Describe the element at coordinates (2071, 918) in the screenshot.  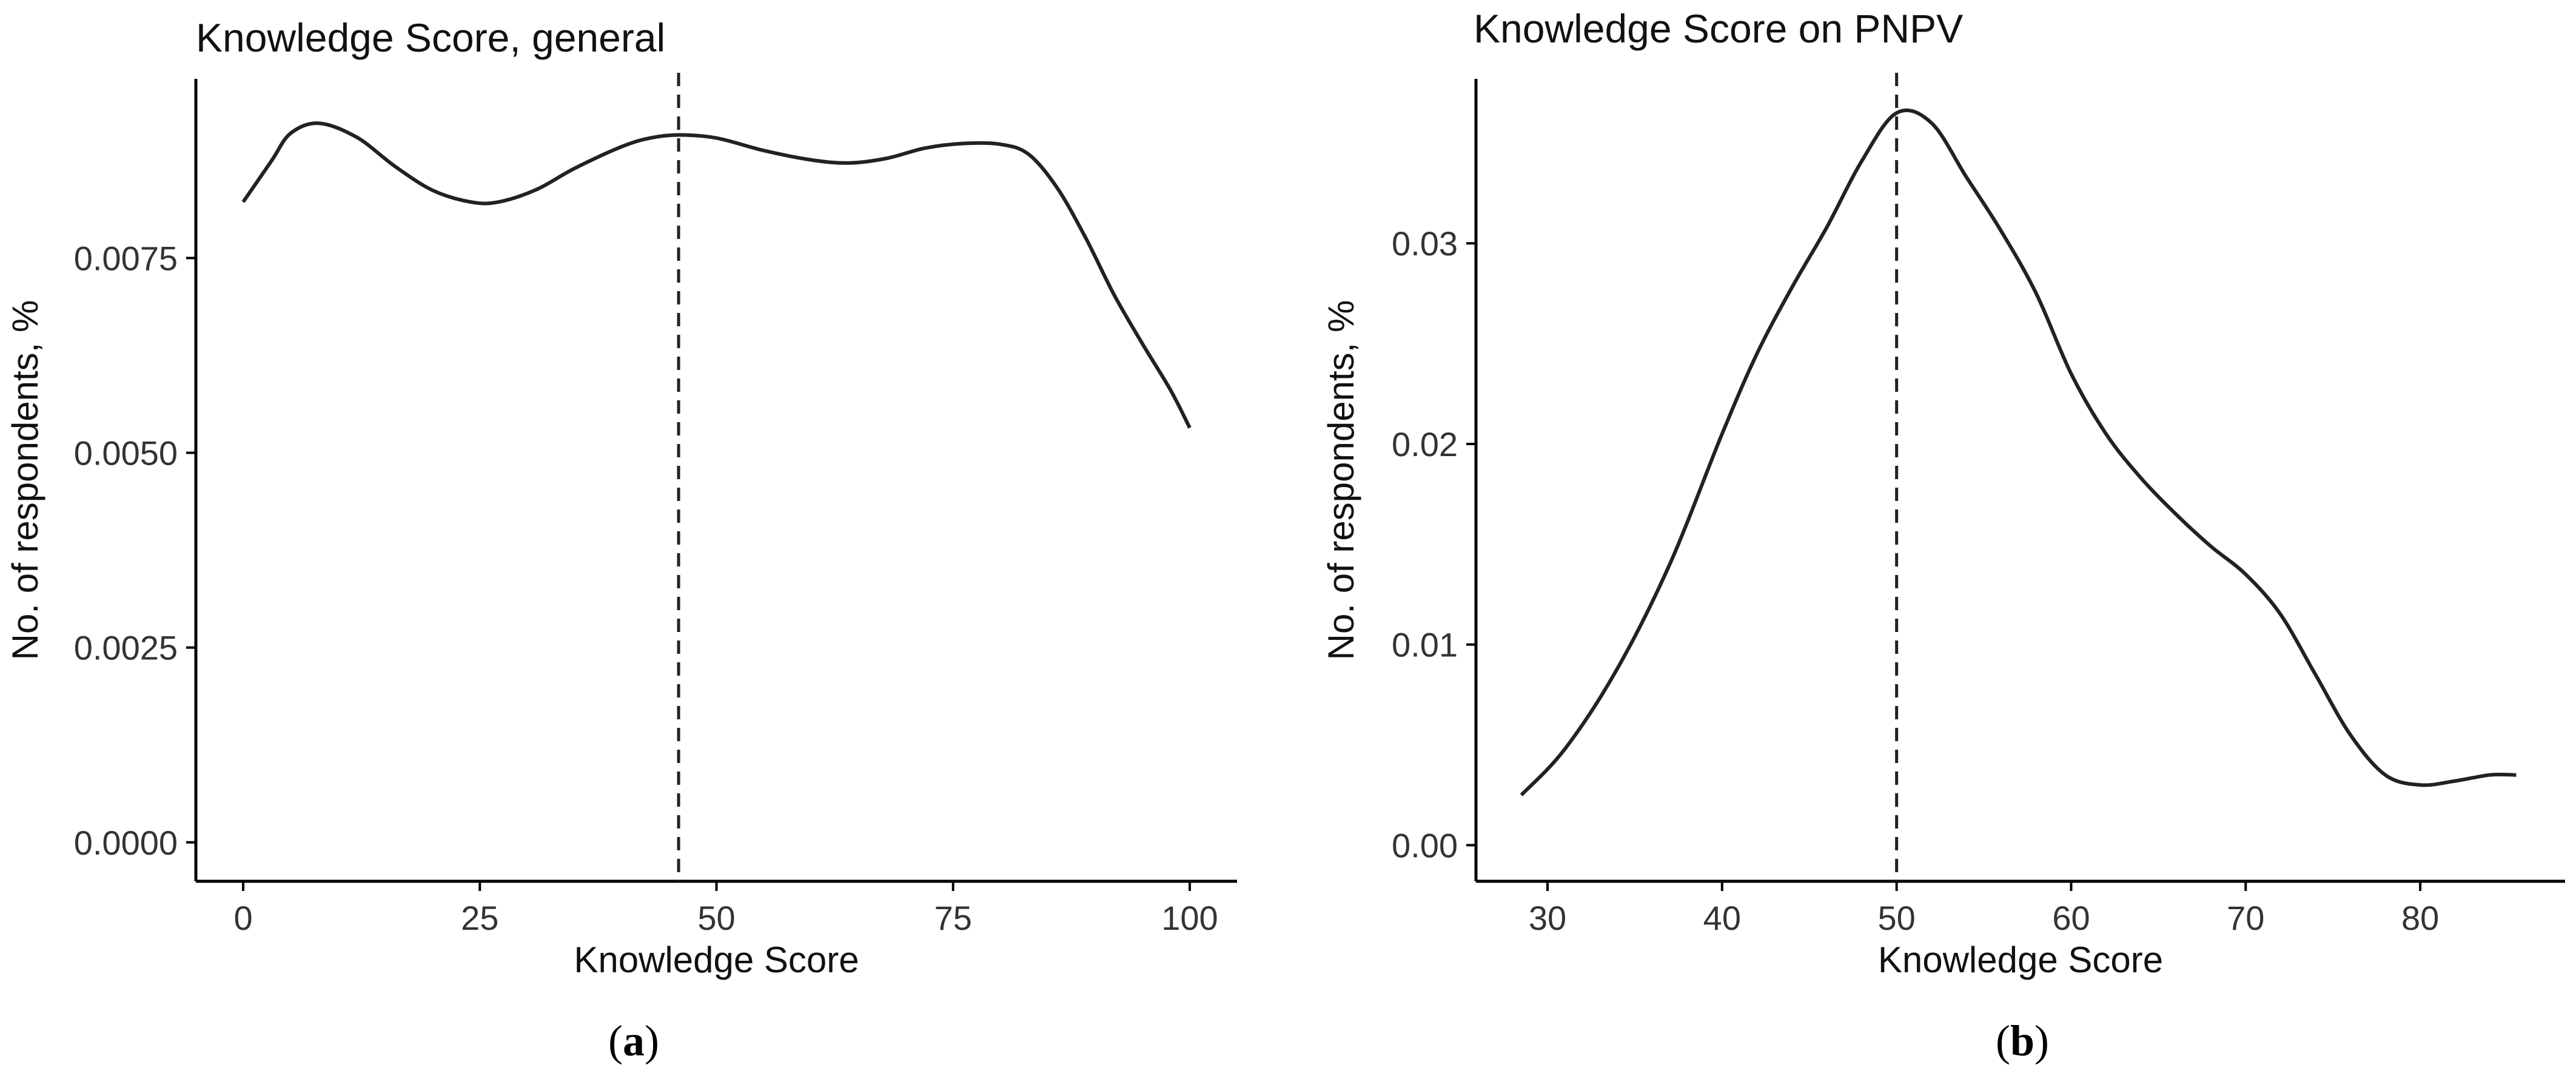
I see `x-tick-label: 60` at that location.